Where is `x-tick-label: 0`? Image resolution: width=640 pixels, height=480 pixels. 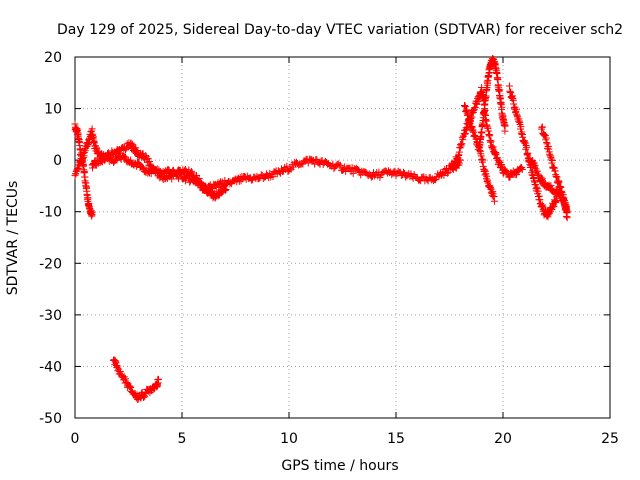
x-tick-label: 0 is located at coordinates (75, 439).